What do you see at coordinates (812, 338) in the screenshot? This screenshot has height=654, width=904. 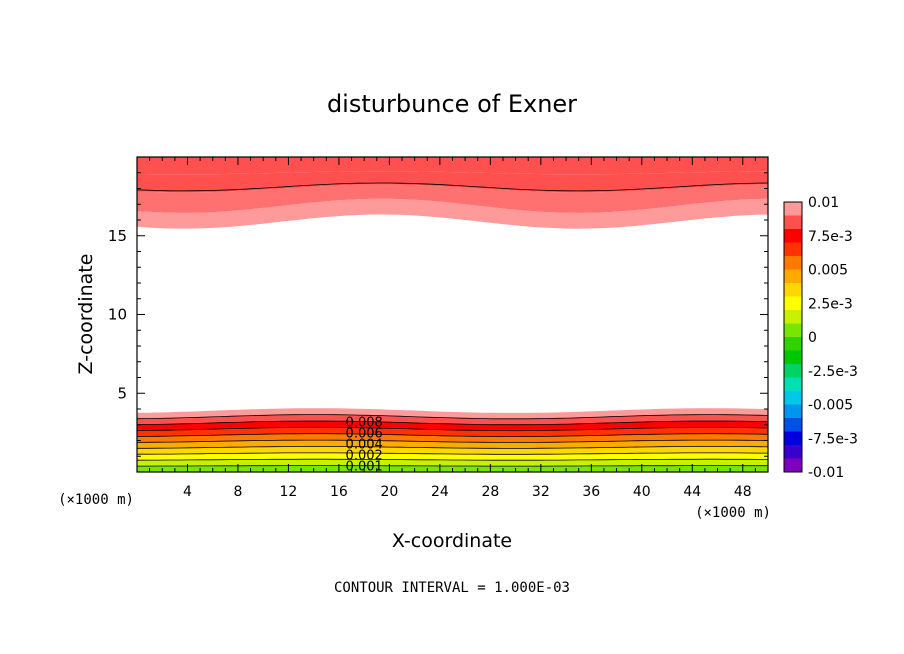 I see `colorbar-label: 0` at bounding box center [812, 338].